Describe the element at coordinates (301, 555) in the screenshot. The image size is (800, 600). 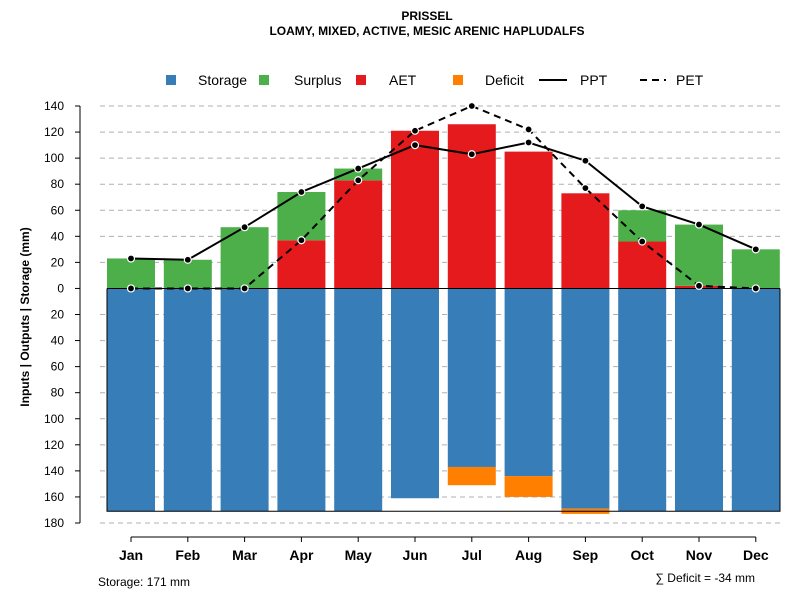
I see `x-tick-label: Apr` at that location.